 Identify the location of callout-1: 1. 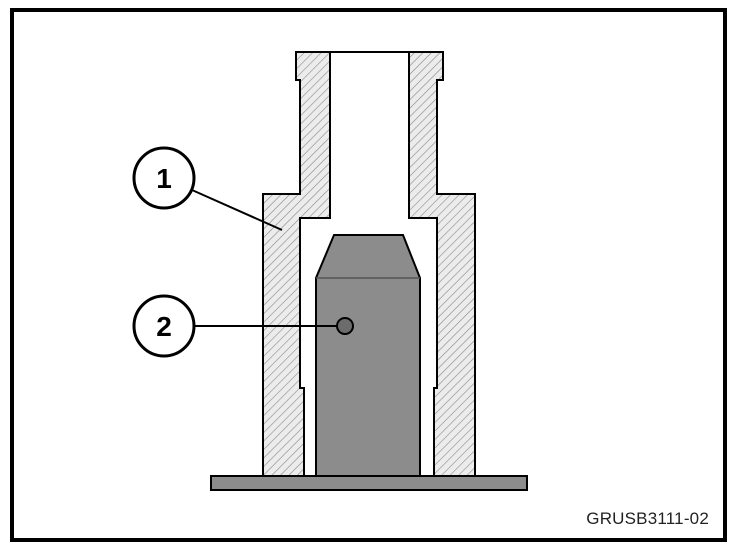
(164, 178).